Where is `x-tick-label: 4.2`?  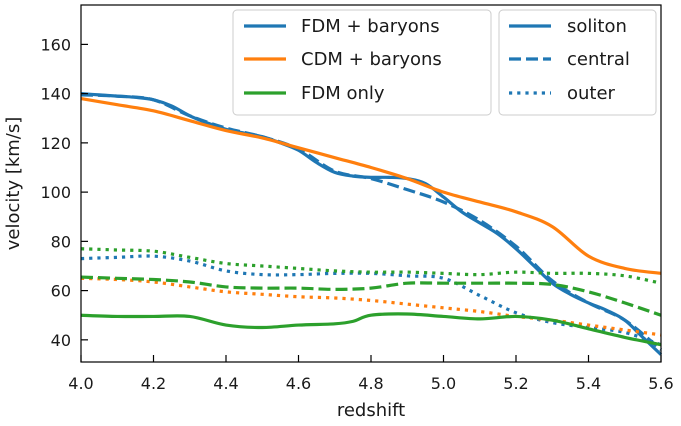 x-tick-label: 4.2 is located at coordinates (153, 383).